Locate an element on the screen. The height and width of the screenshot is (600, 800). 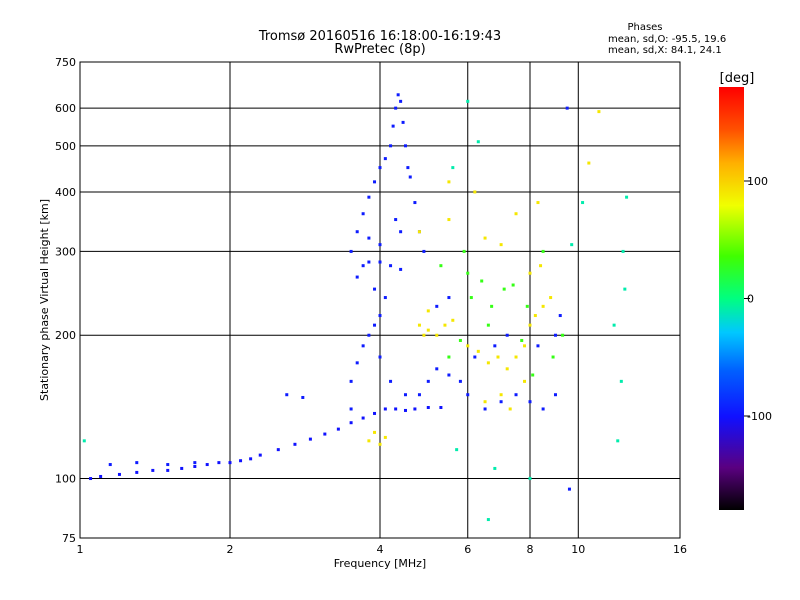
x-tick-label: 2 is located at coordinates (230, 549).